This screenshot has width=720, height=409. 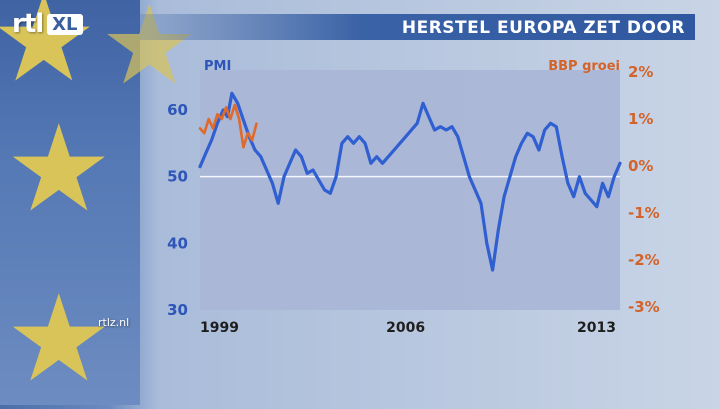 I want to click on y-axis-right-label: BBP groei, so click(x=584, y=66).